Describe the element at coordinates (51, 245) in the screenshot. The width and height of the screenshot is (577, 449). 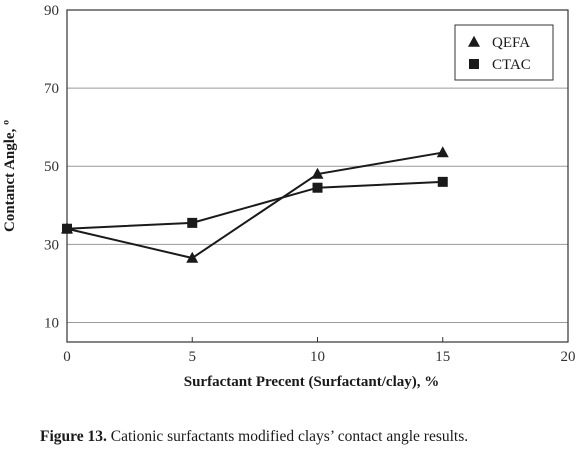
I see `y-tick-label: 30` at that location.